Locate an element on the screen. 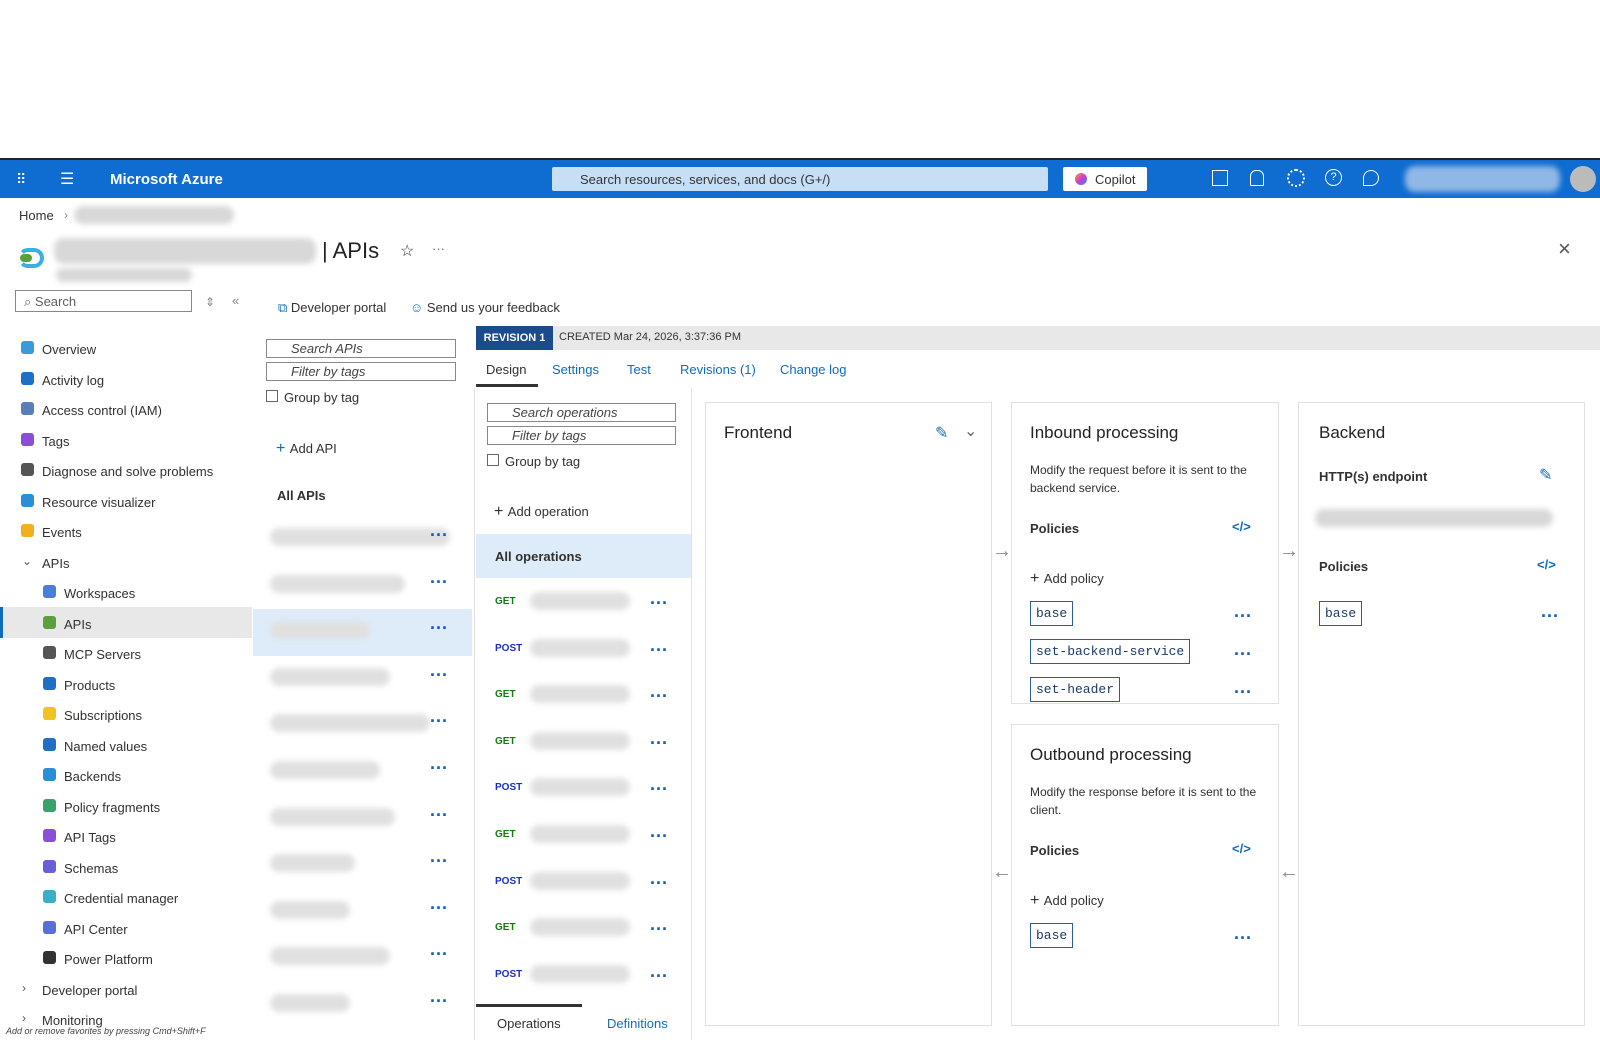  policy: set-backend-service is located at coordinates (1110, 651).